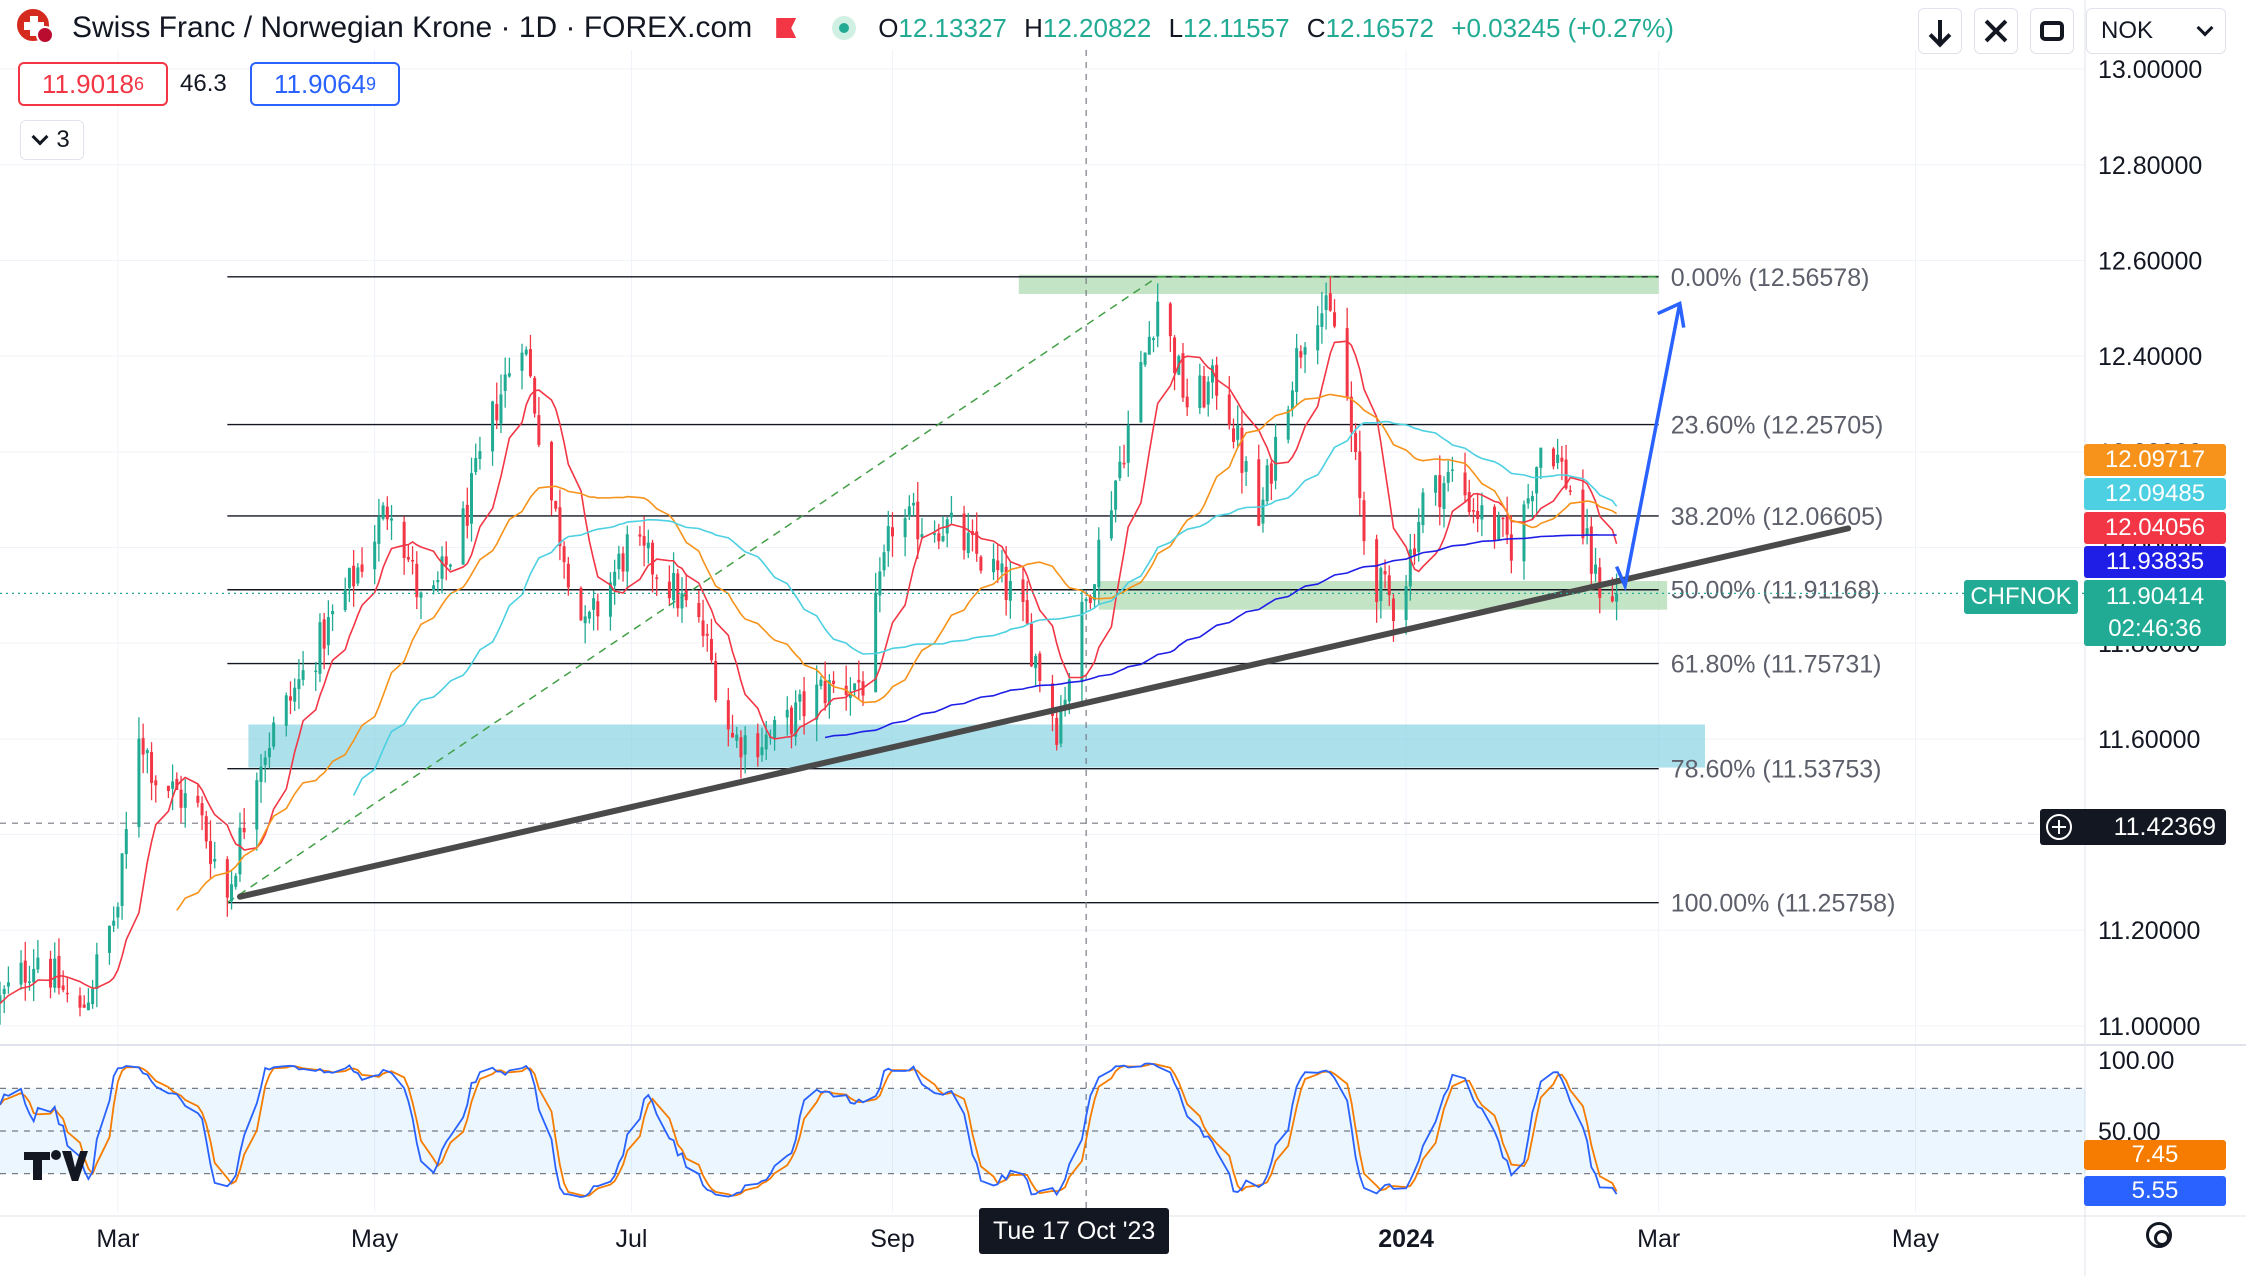 This screenshot has width=2246, height=1276. Describe the element at coordinates (2156, 31) in the screenshot. I see `currency-select: NOK` at that location.